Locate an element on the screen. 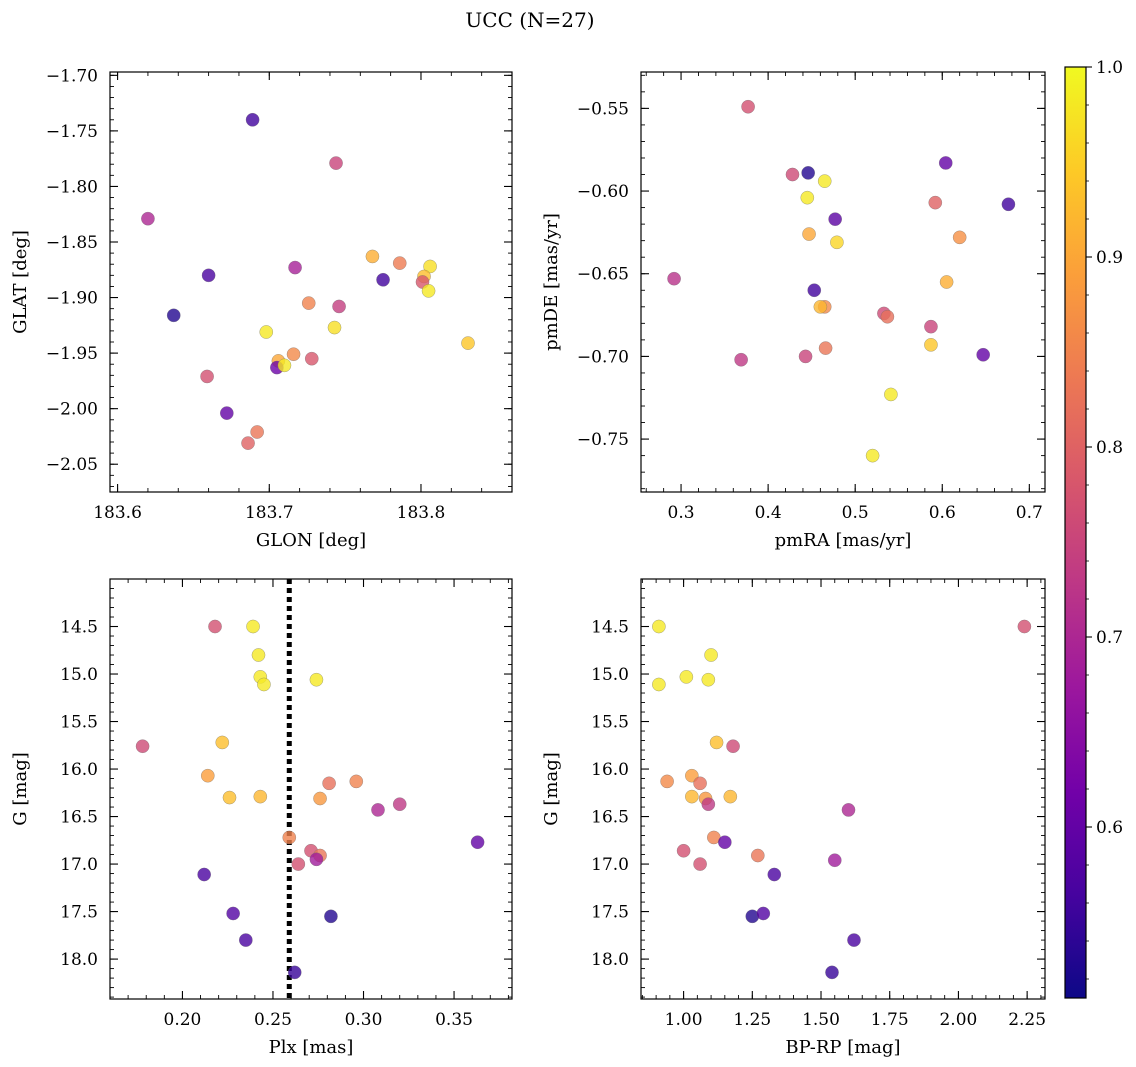 The height and width of the screenshot is (1067, 1136). figure-title: UCC (N=27) is located at coordinates (529, 20).